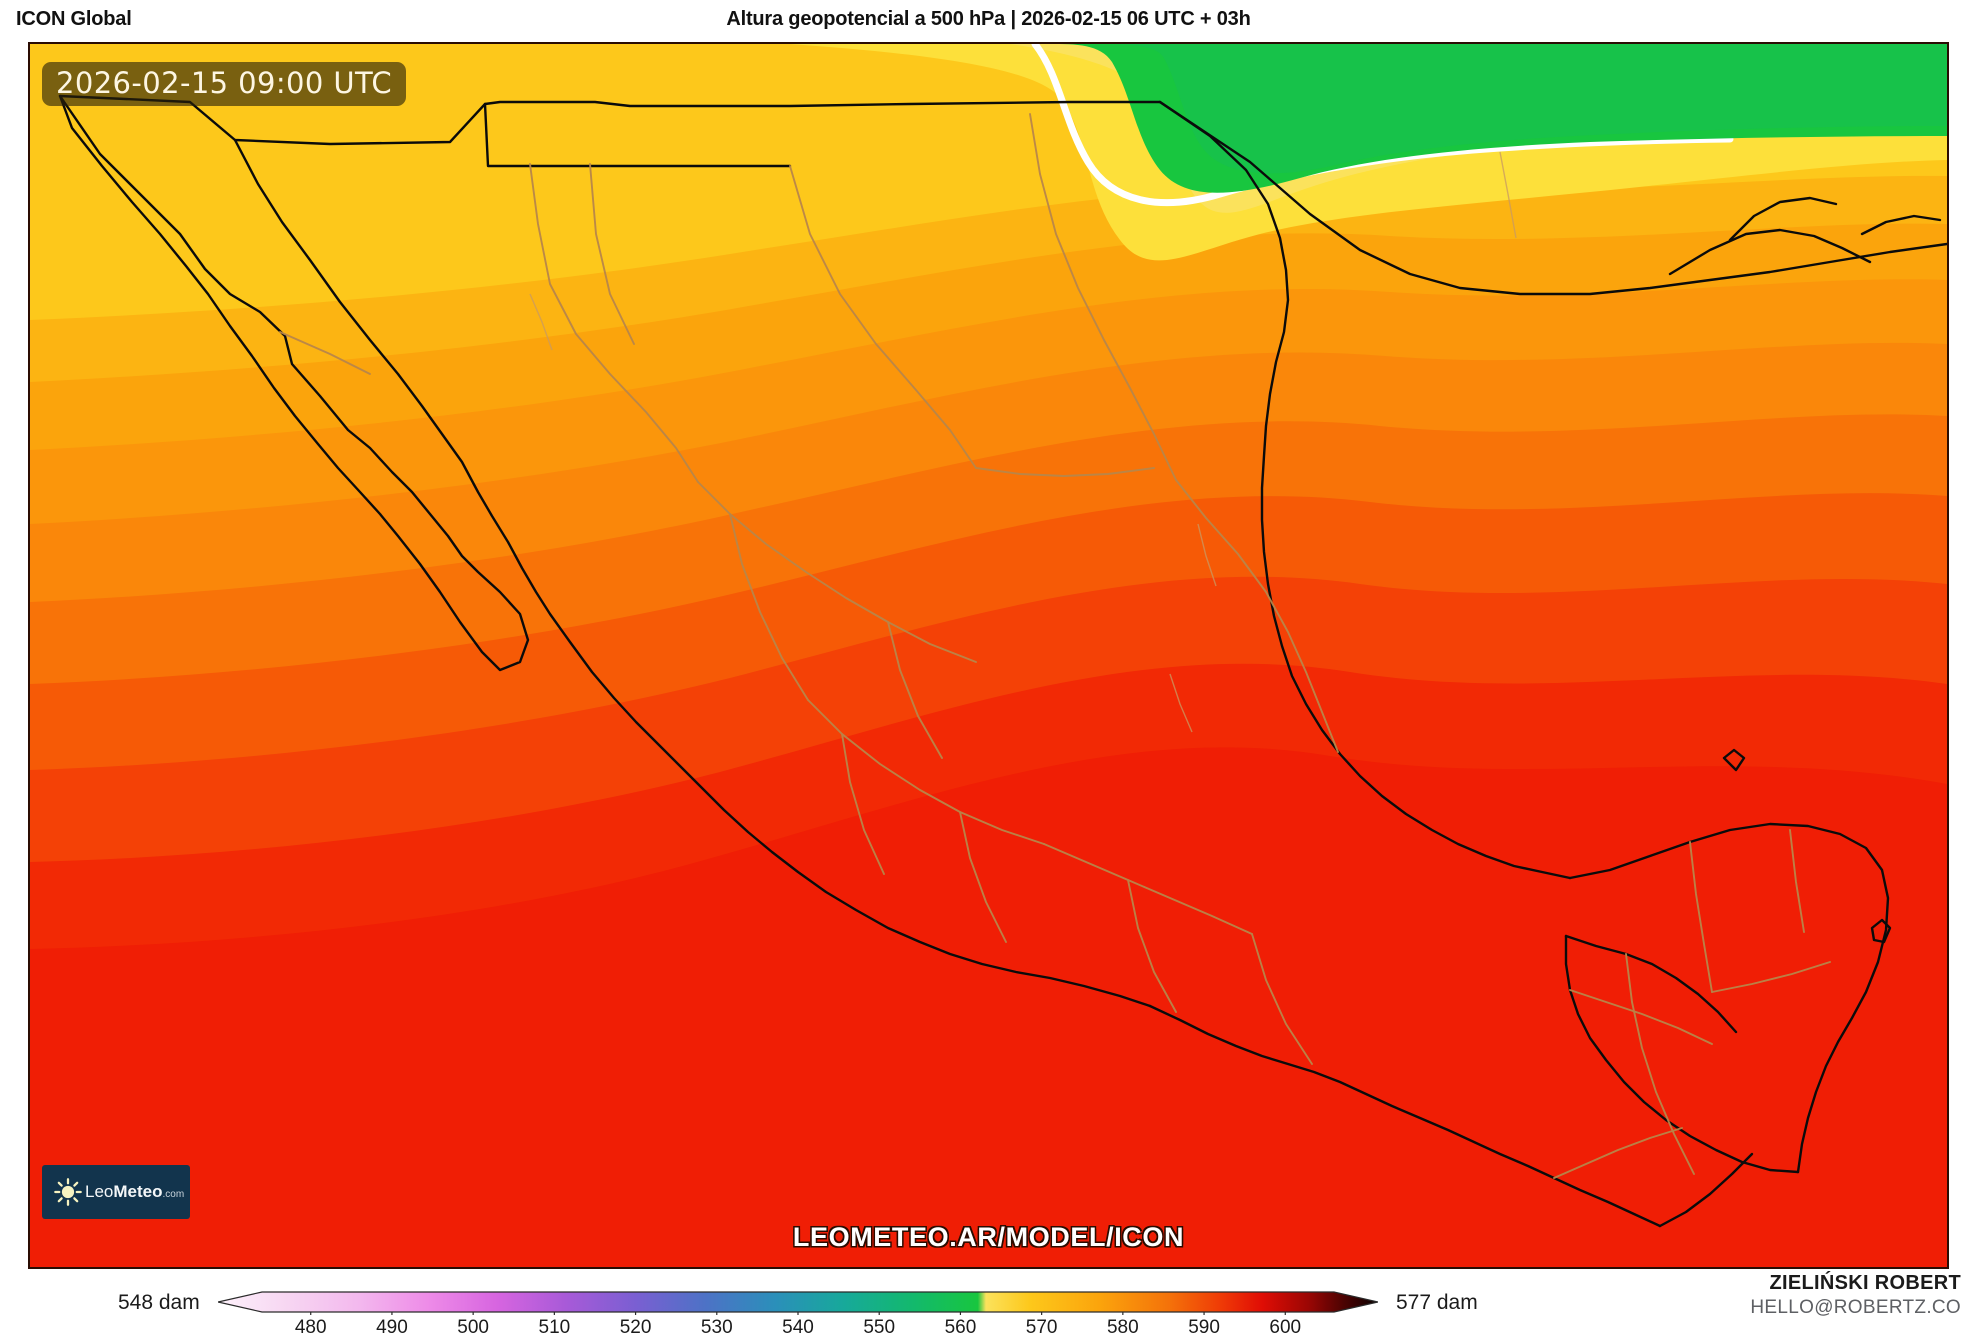 This screenshot has height=1339, width=1977. Describe the element at coordinates (74, 19) in the screenshot. I see `model-name-label: ICON Global` at that location.